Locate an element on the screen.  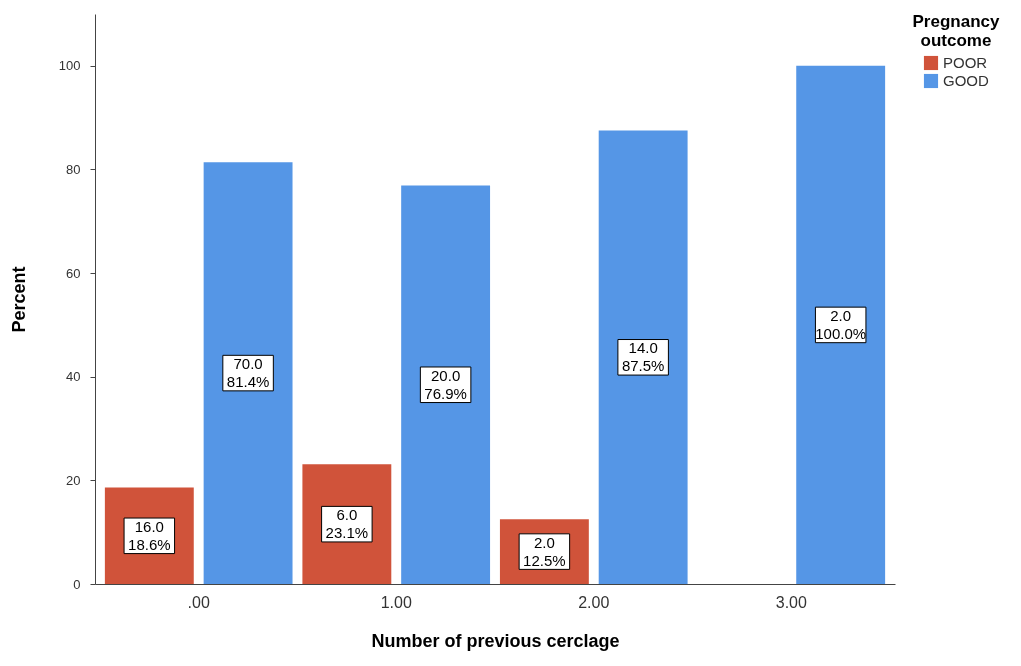
data-label: 2.0 12.5% is located at coordinates (544, 551).